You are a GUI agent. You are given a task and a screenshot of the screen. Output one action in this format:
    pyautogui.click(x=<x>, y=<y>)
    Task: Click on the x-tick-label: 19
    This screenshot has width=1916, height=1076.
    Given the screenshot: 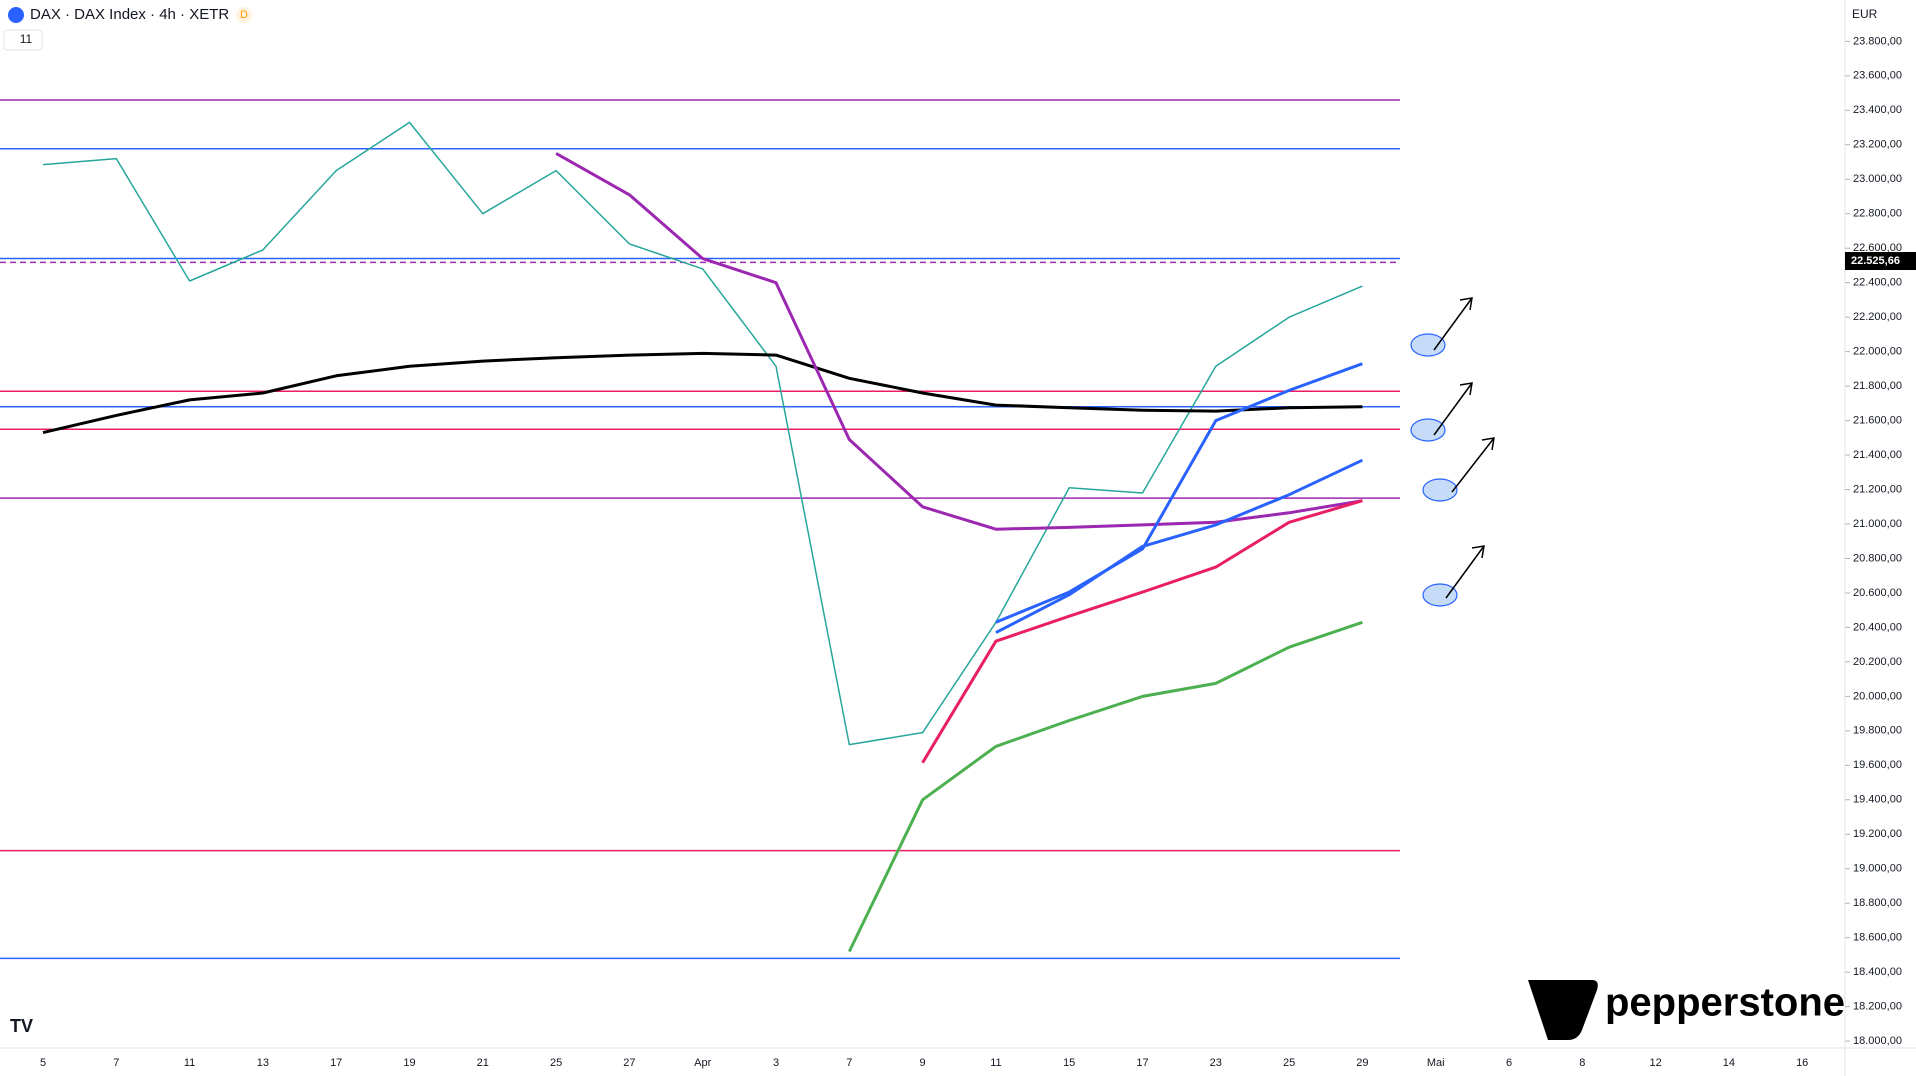 What is the action you would take?
    pyautogui.click(x=409, y=1063)
    